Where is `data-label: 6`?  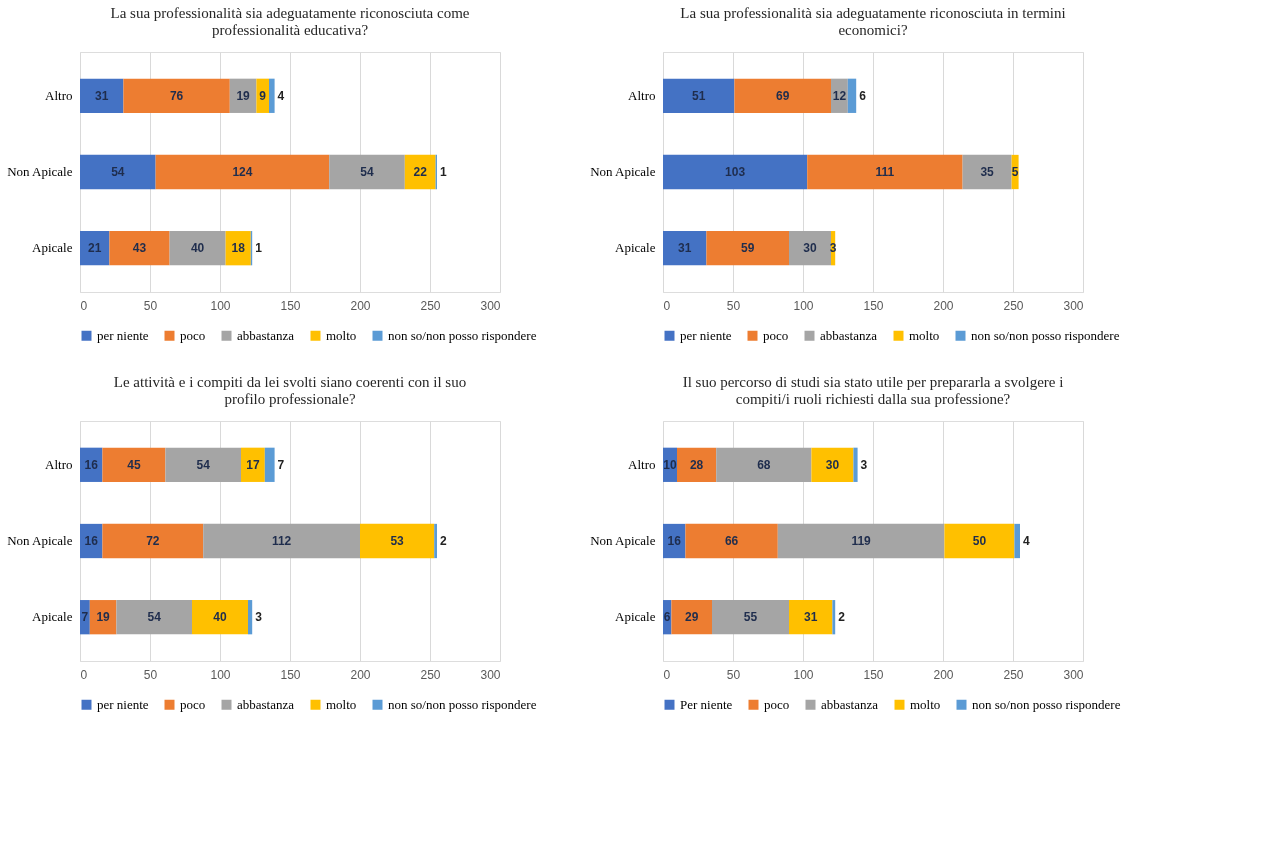 data-label: 6 is located at coordinates (667, 617).